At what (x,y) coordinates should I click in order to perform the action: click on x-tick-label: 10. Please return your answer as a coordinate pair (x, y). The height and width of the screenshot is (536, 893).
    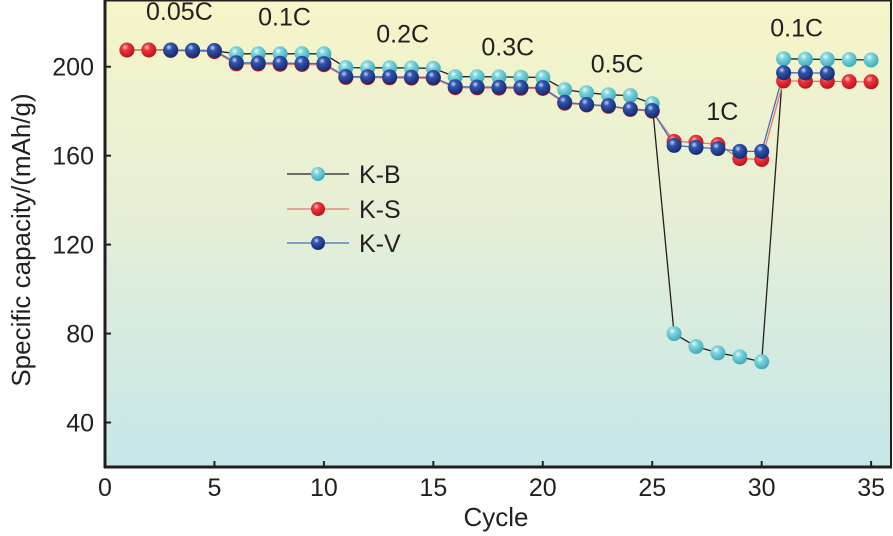
    Looking at the image, I should click on (324, 488).